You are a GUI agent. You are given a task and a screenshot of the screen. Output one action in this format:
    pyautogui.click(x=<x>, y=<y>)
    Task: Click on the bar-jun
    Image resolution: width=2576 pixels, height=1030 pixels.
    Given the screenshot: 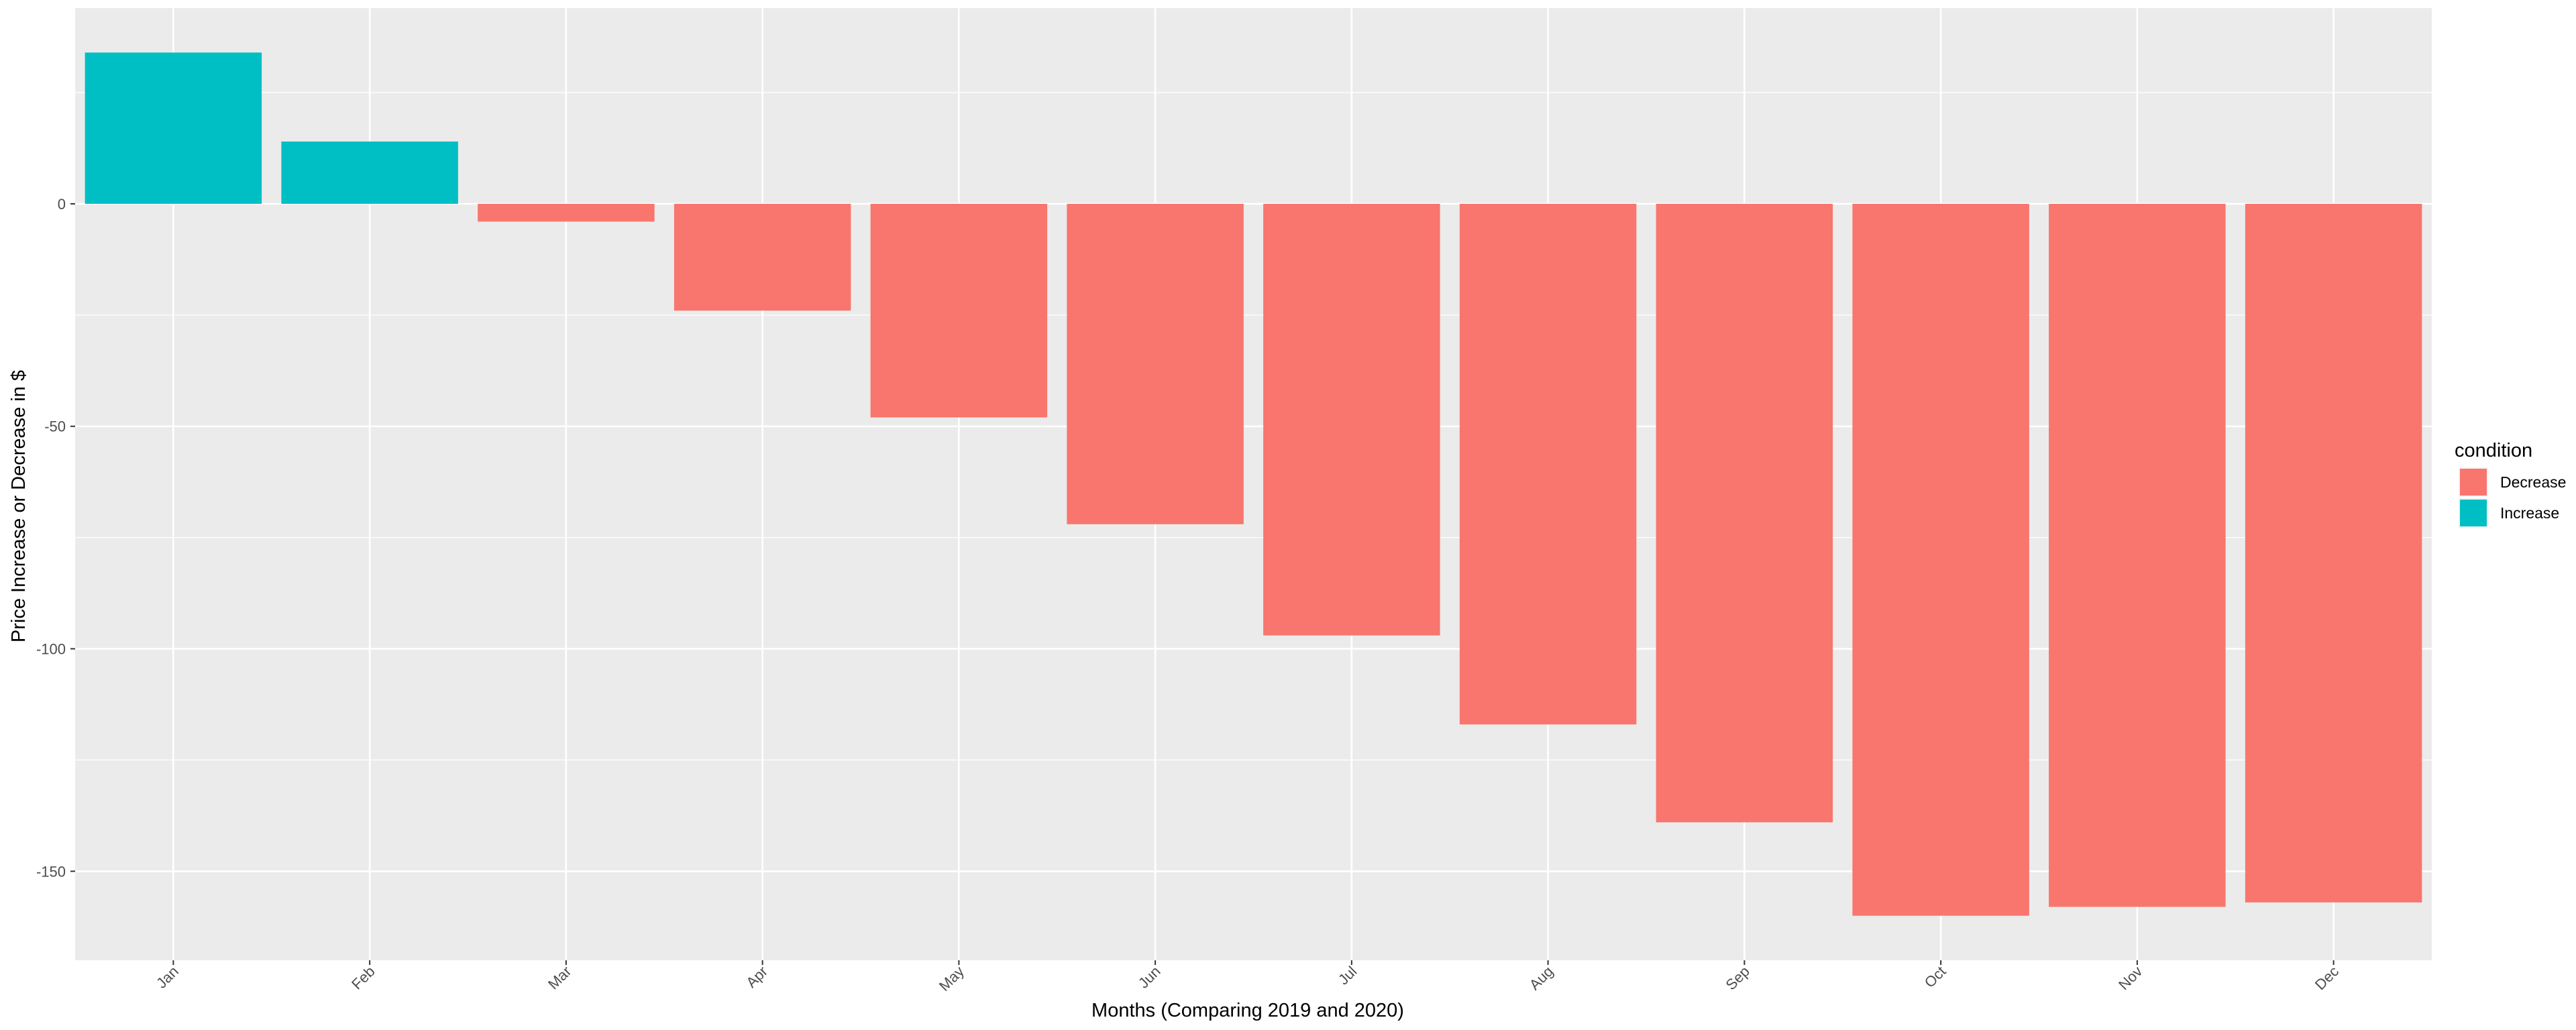 What is the action you would take?
    pyautogui.click(x=1155, y=363)
    